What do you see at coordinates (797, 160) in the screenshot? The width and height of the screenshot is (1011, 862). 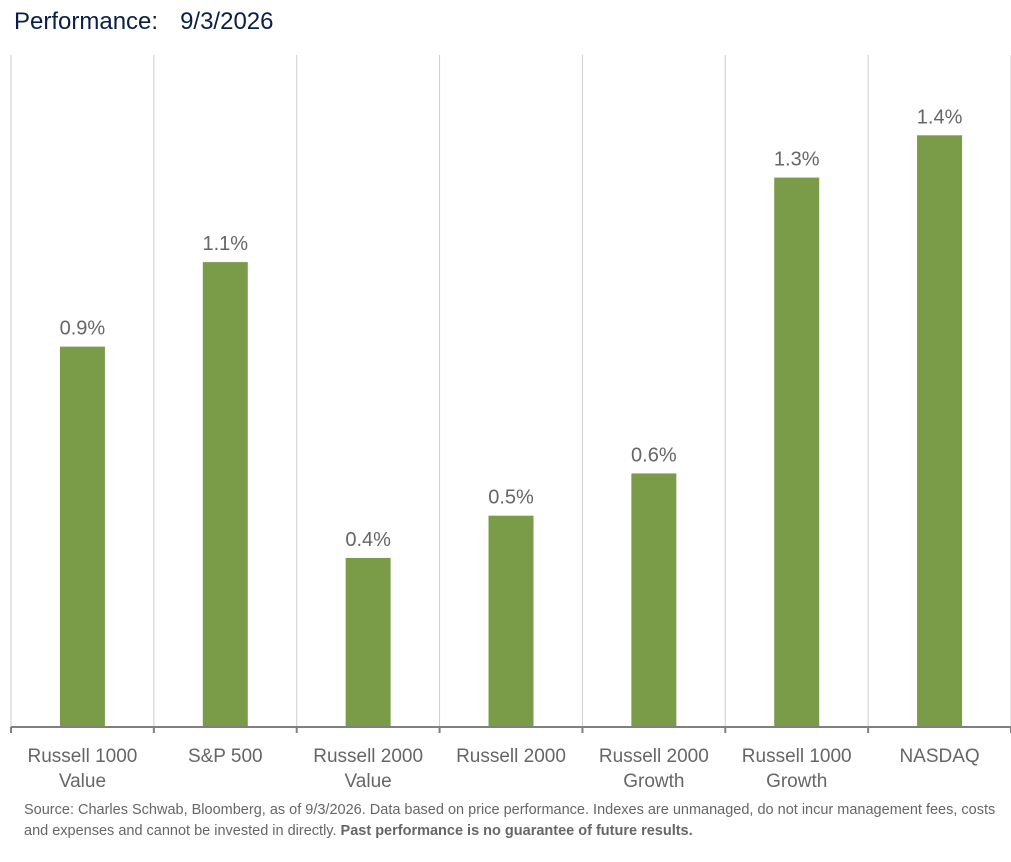 I see `data-label: 1.3%` at bounding box center [797, 160].